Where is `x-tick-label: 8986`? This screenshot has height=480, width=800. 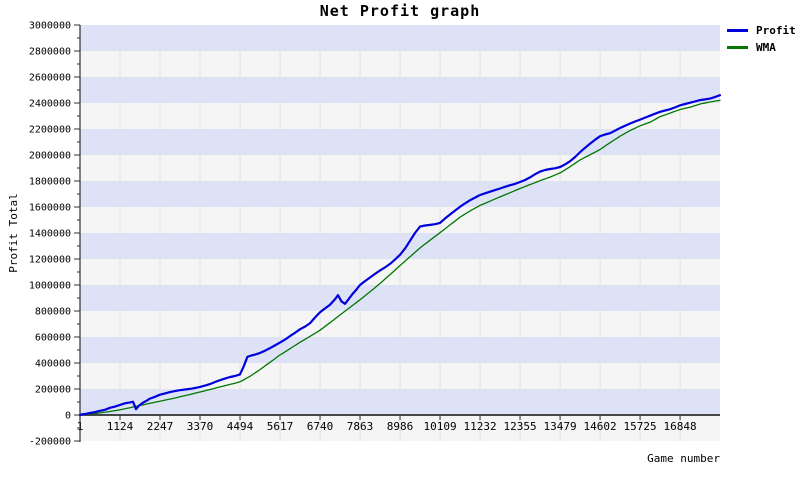 x-tick-label: 8986 is located at coordinates (400, 426).